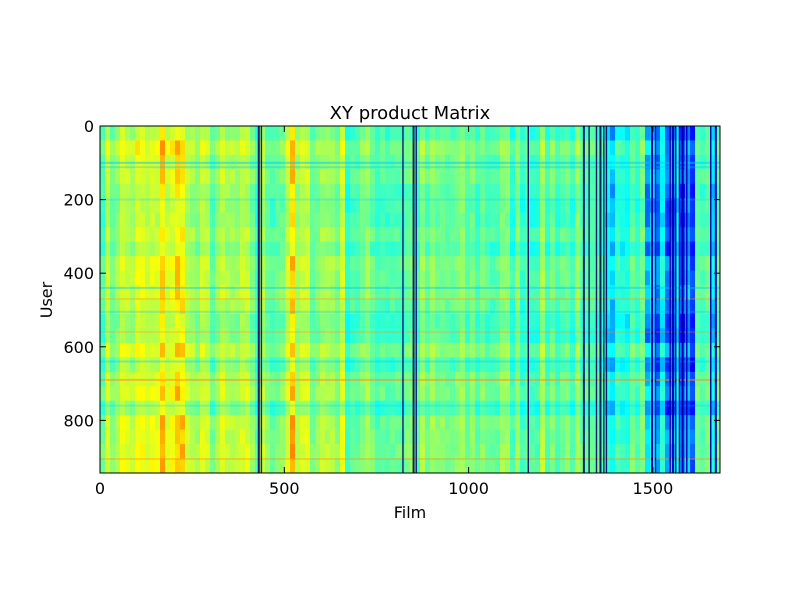 The width and height of the screenshot is (800, 600). Describe the element at coordinates (673, 299) in the screenshot. I see `heatmap-dark-column` at that location.